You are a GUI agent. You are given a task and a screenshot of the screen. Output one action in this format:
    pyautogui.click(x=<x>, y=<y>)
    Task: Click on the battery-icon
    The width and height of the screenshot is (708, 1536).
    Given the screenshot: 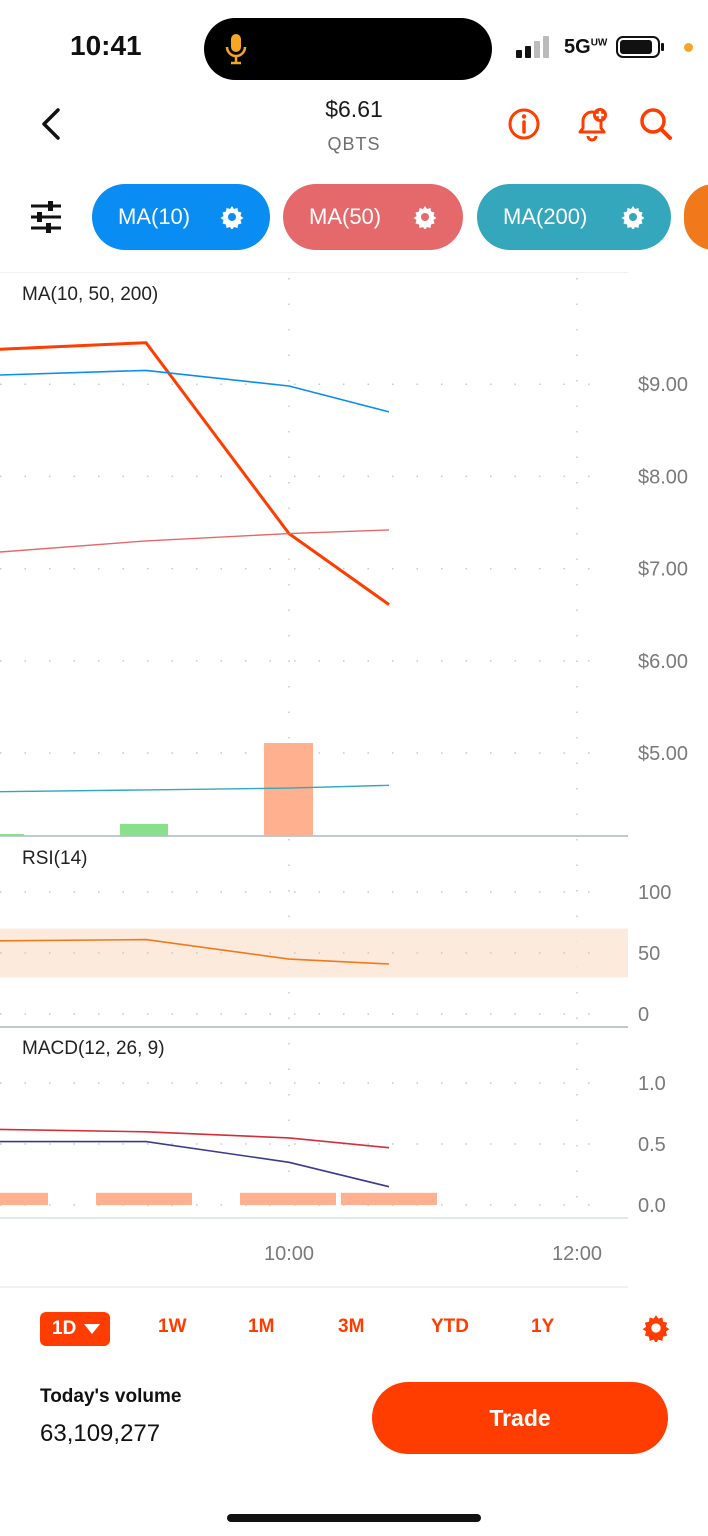 What is the action you would take?
    pyautogui.click(x=640, y=47)
    